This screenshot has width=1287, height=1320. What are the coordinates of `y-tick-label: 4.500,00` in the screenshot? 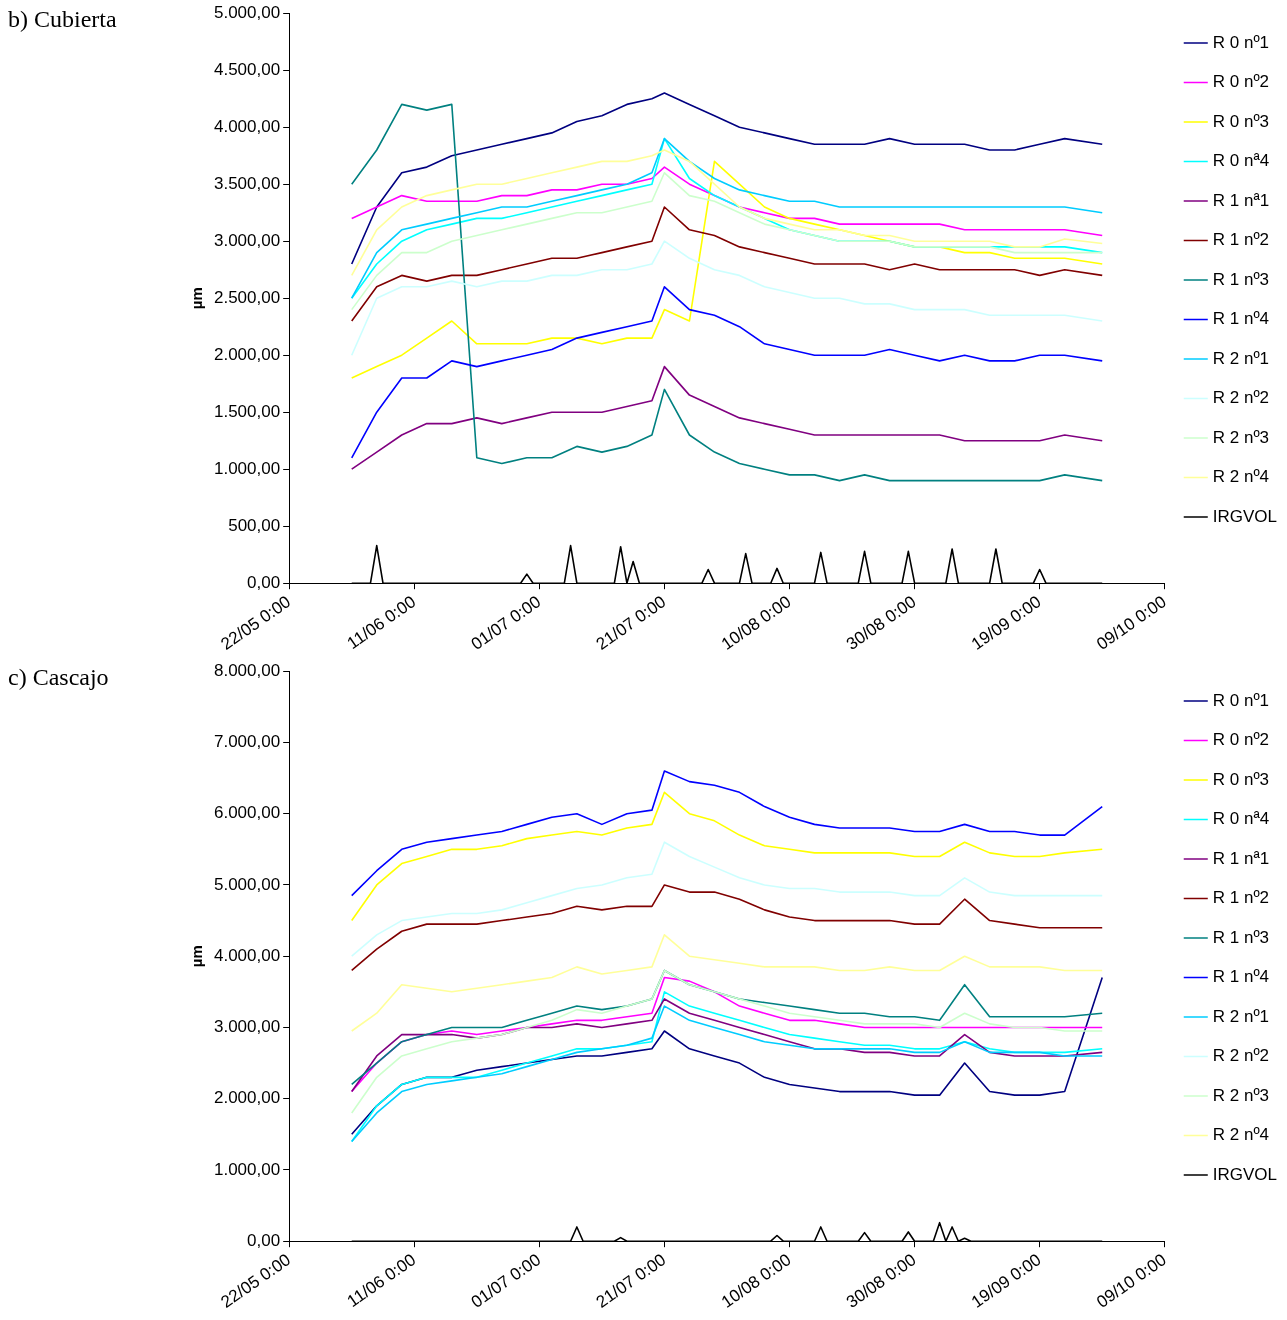 It's located at (247, 69).